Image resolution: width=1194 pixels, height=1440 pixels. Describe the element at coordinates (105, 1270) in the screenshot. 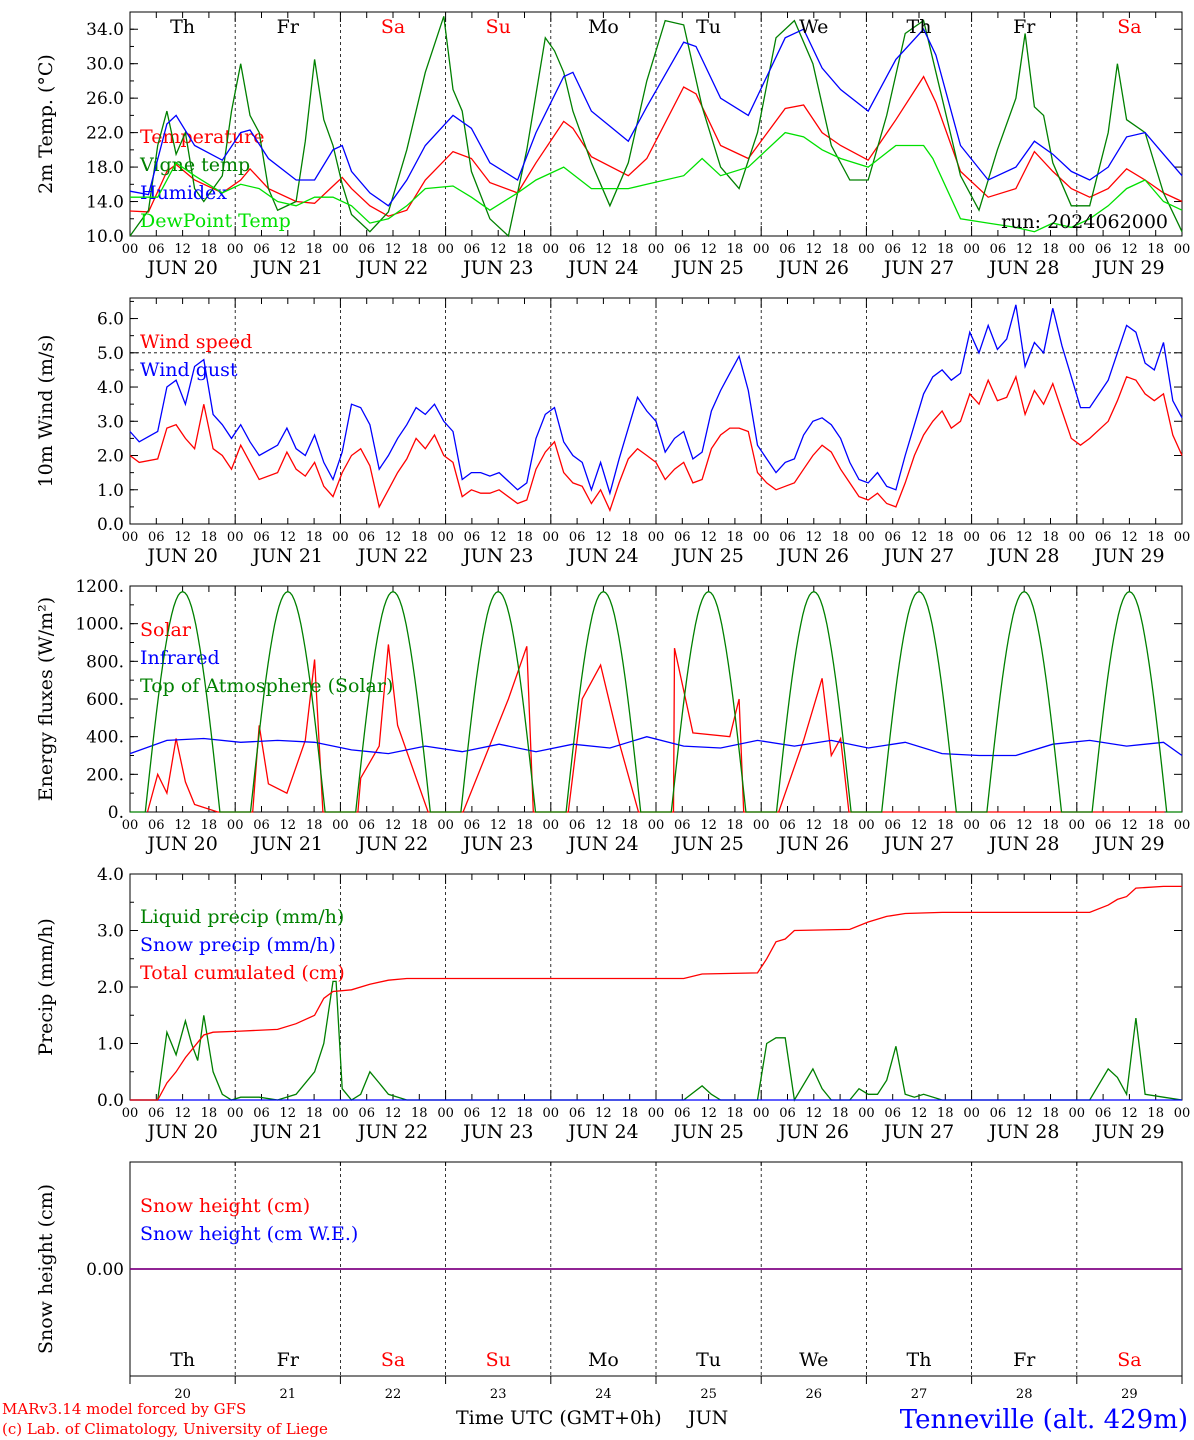

I see `y-tick-label: 0.00` at that location.